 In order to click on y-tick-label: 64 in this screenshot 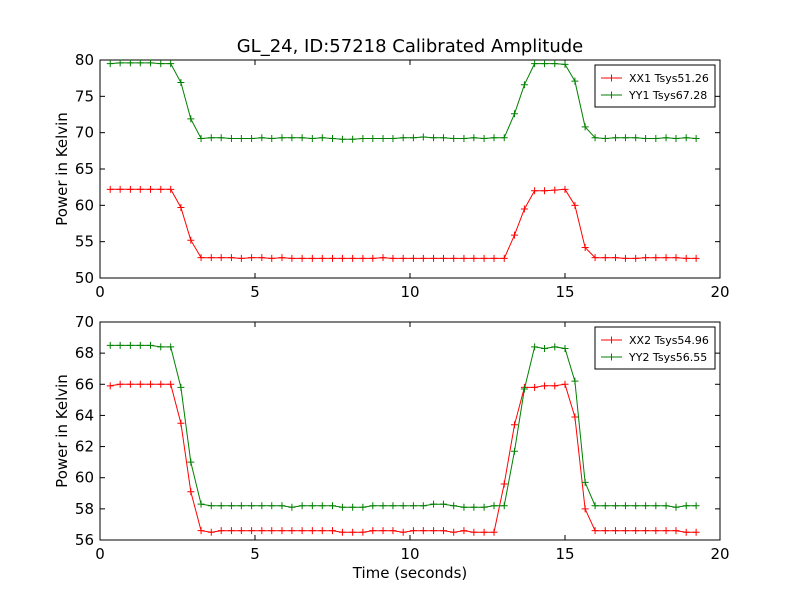, I will do `click(84, 415)`.